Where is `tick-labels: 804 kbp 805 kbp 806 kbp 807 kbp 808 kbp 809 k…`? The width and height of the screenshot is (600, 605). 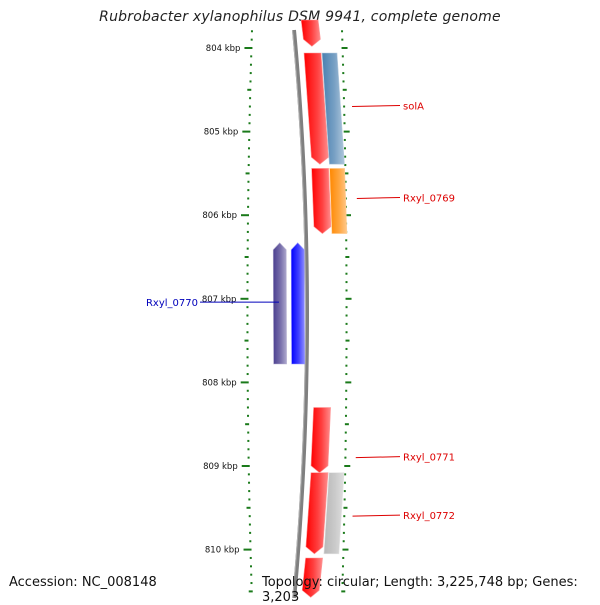
tick-labels: 804 kbp 805 kbp 806 kbp 807 kbp 808 kbp 809 k… is located at coordinates (221, 300).